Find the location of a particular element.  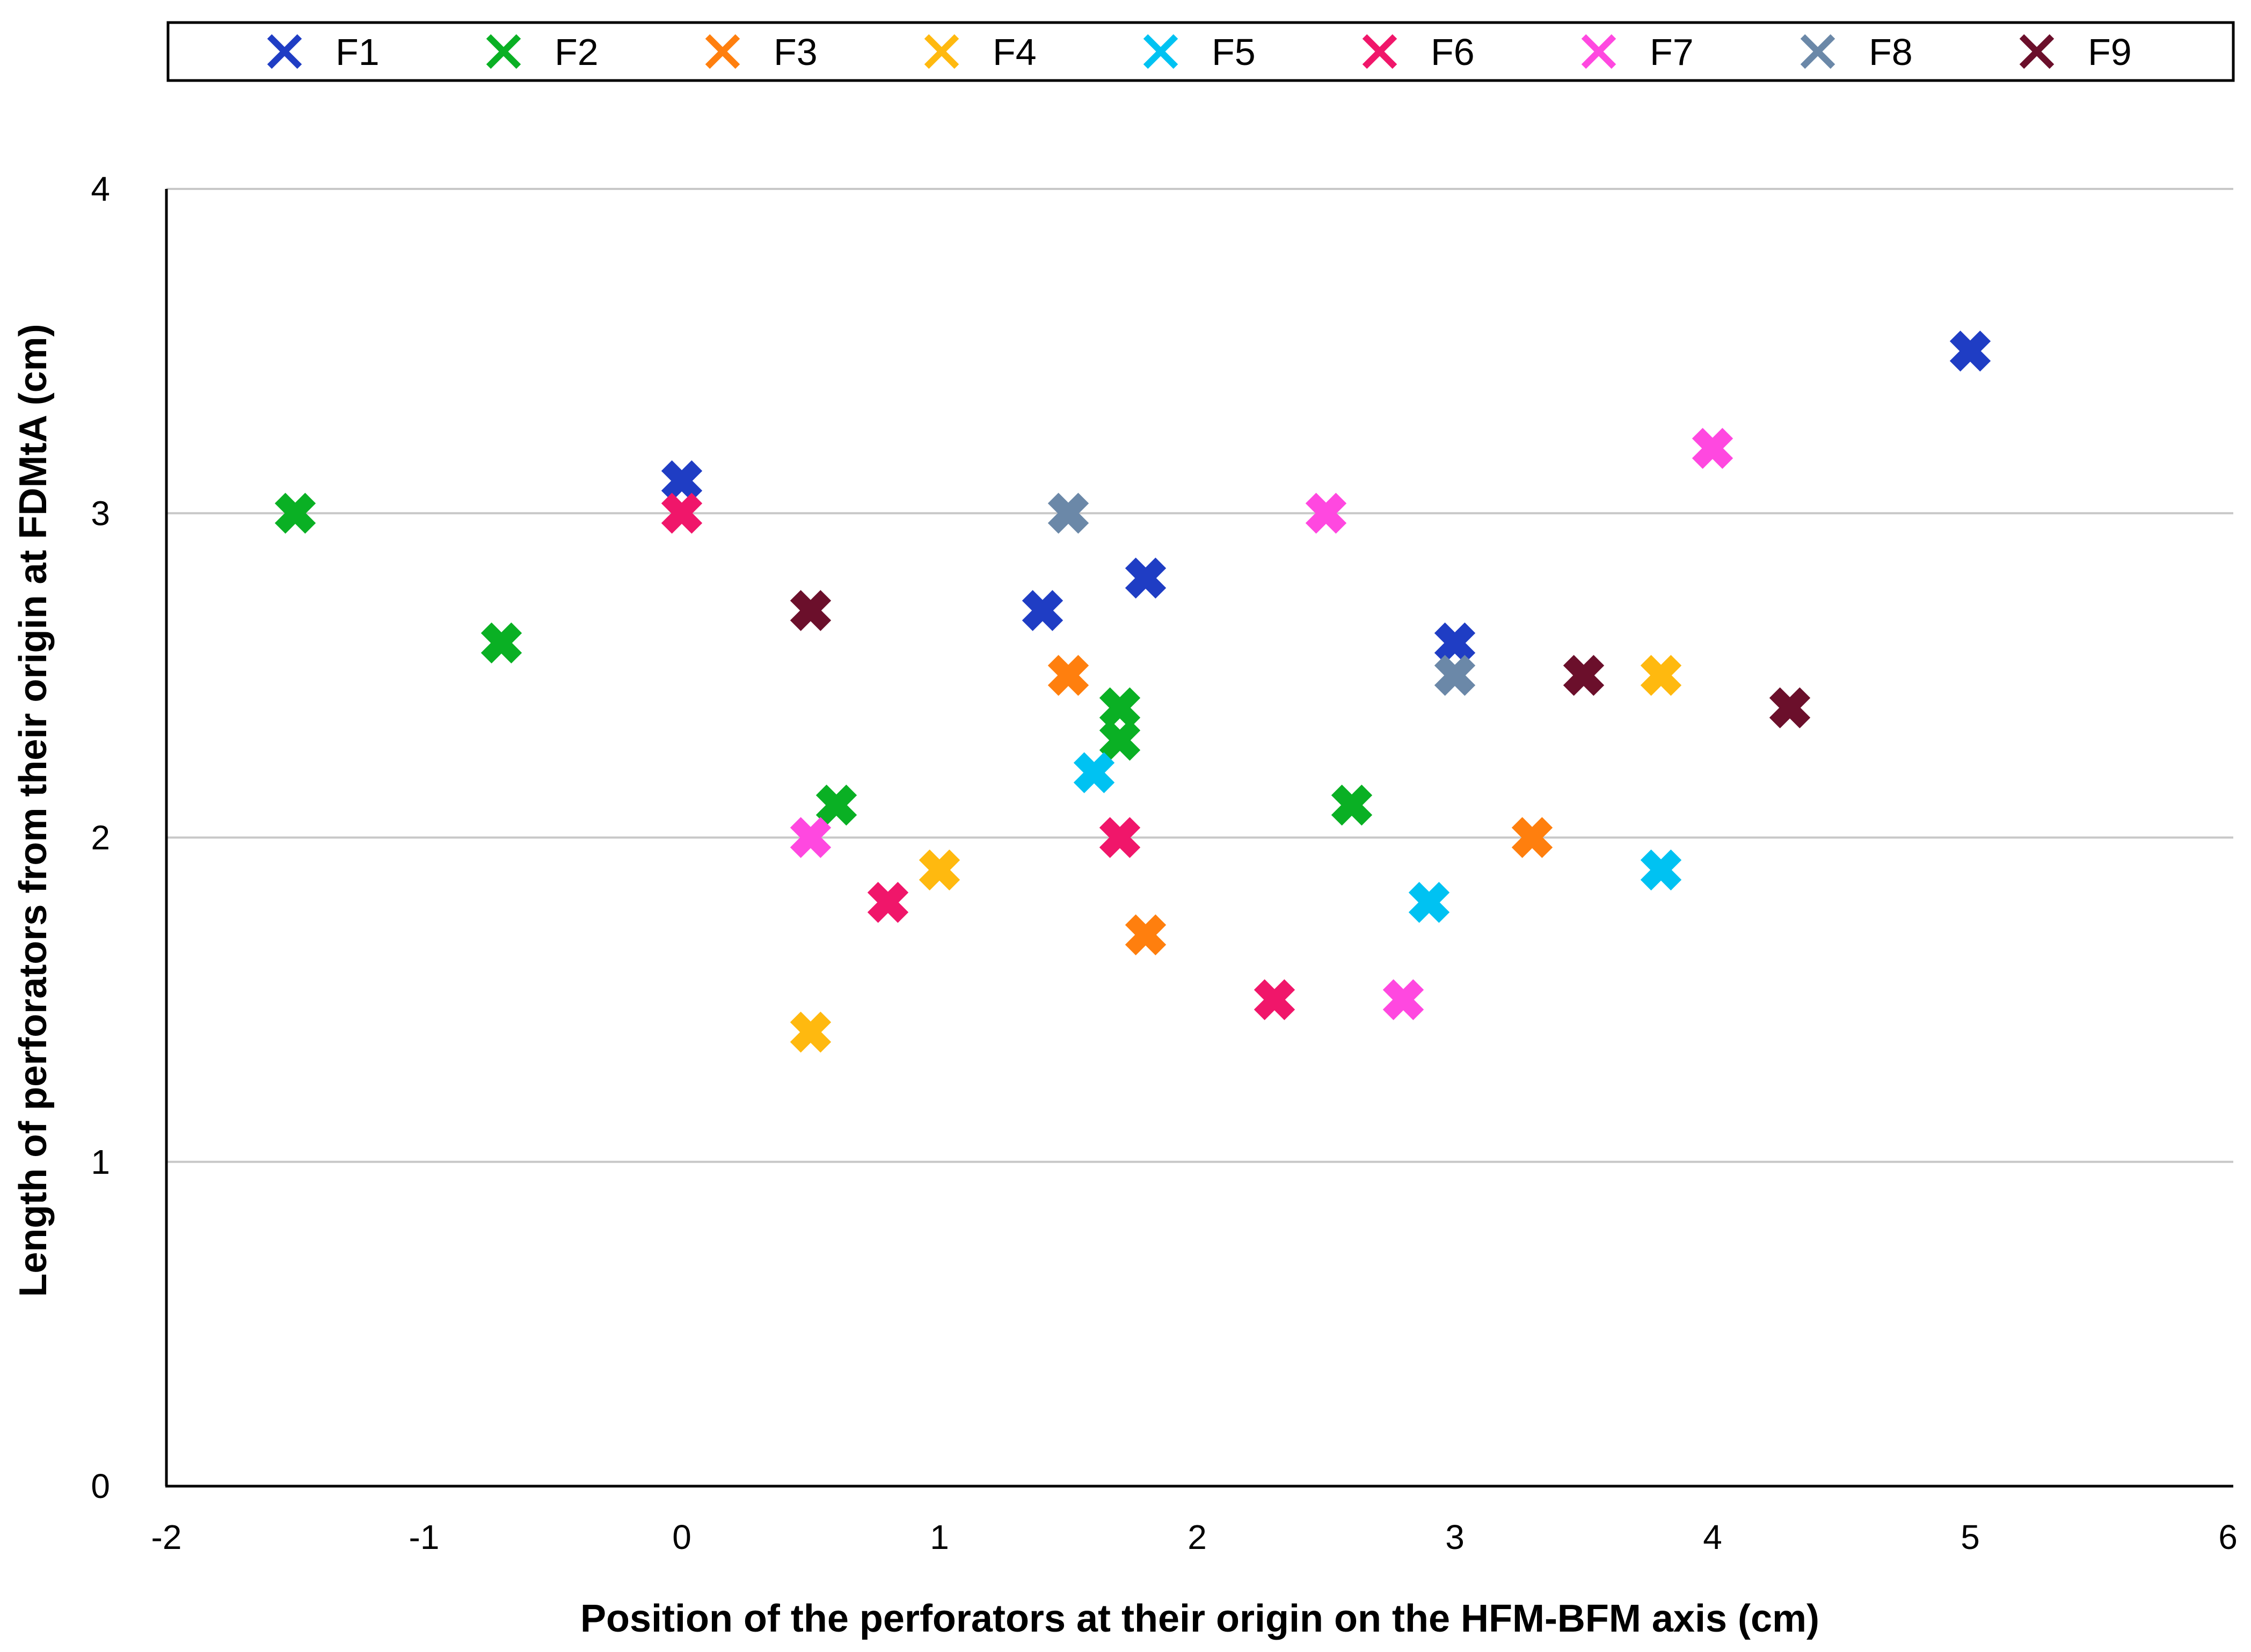

legend: F1 F2 F3 F4 F5 F6 F7 F8 F9 is located at coordinates (1200, 51).